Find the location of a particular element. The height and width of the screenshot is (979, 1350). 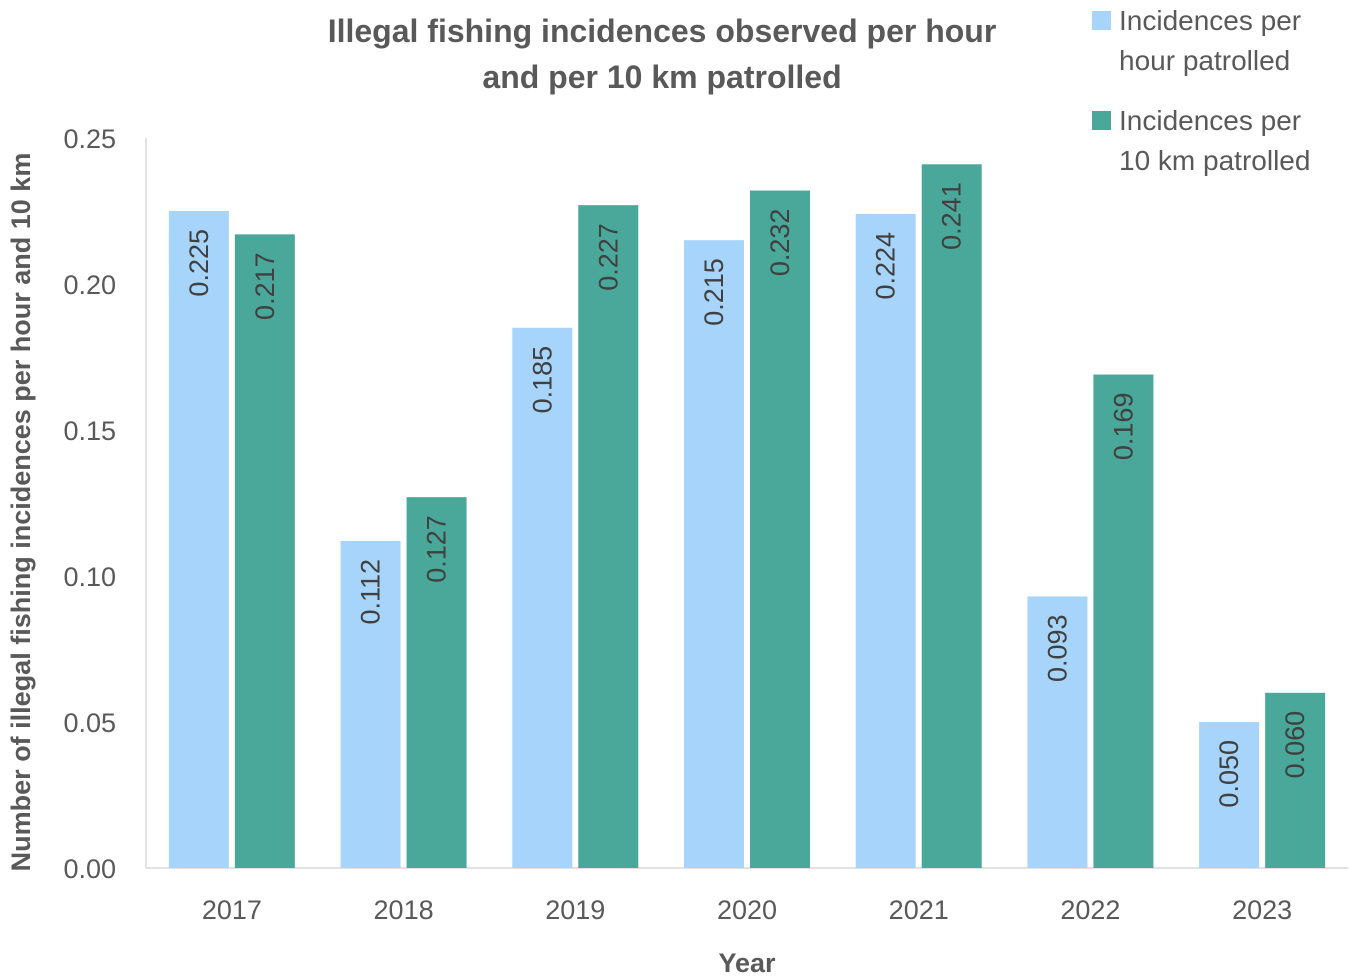

data-label-hour-2022: 0.093 is located at coordinates (1057, 648).